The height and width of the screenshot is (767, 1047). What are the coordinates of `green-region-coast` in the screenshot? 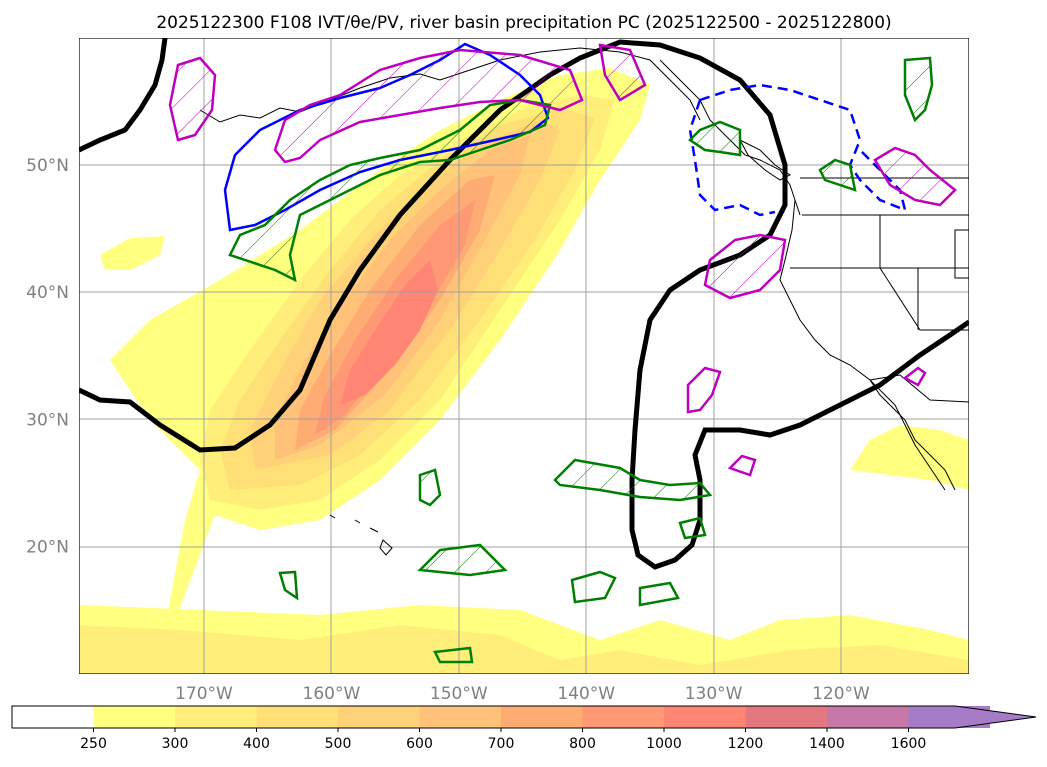 It's located at (837, 175).